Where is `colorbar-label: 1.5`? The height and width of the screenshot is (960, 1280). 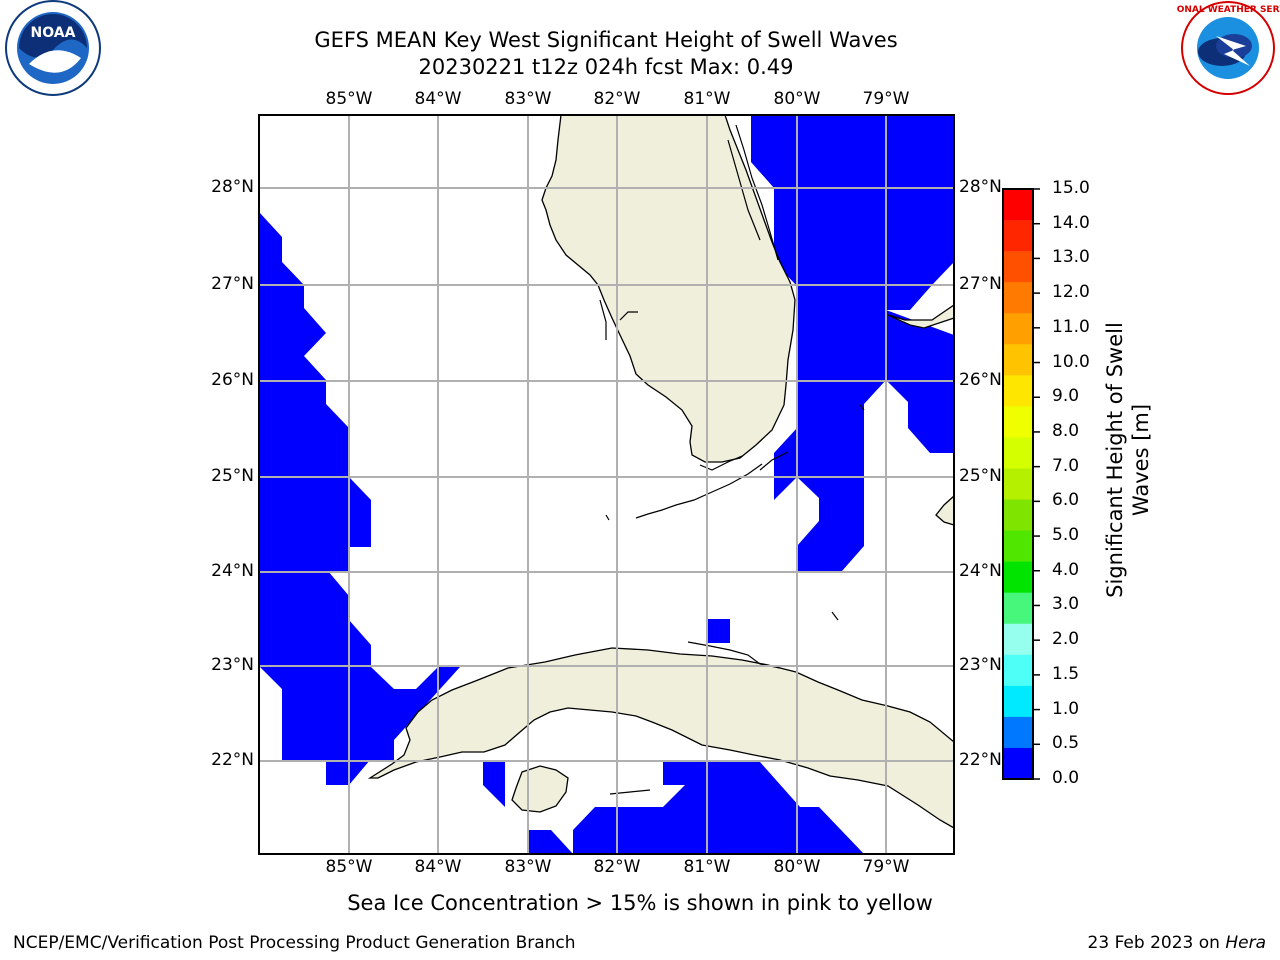 colorbar-label: 1.5 is located at coordinates (1066, 673).